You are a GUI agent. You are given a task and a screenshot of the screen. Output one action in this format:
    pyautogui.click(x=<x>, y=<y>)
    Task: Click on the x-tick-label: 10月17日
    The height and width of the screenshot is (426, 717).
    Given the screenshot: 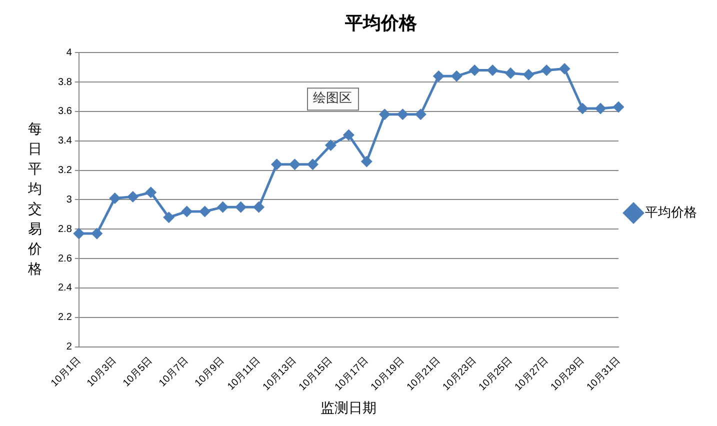 What is the action you would take?
    pyautogui.click(x=352, y=374)
    